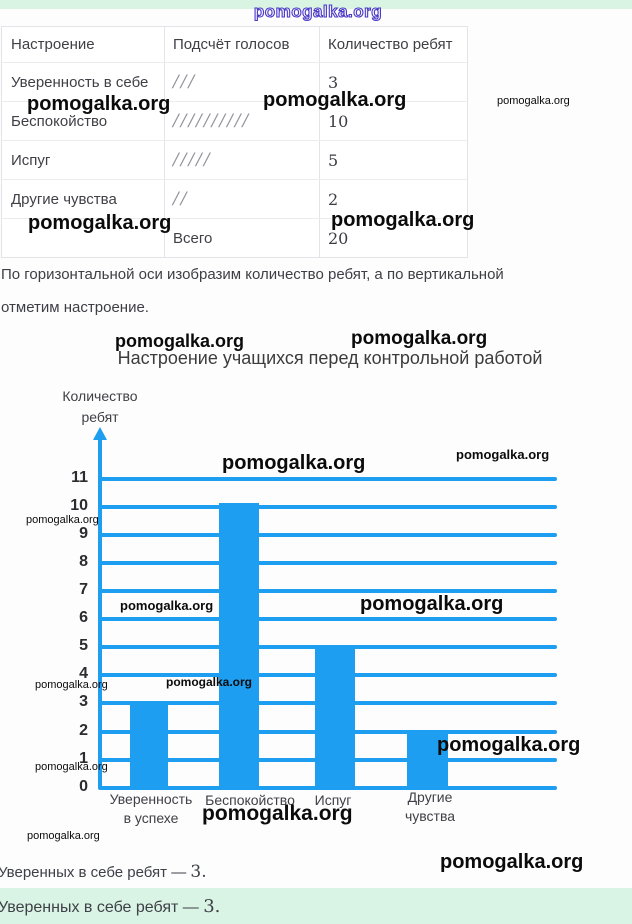 Image resolution: width=632 pixels, height=924 pixels. I want to click on mood-cell: Уверенность в себе, so click(83, 82).